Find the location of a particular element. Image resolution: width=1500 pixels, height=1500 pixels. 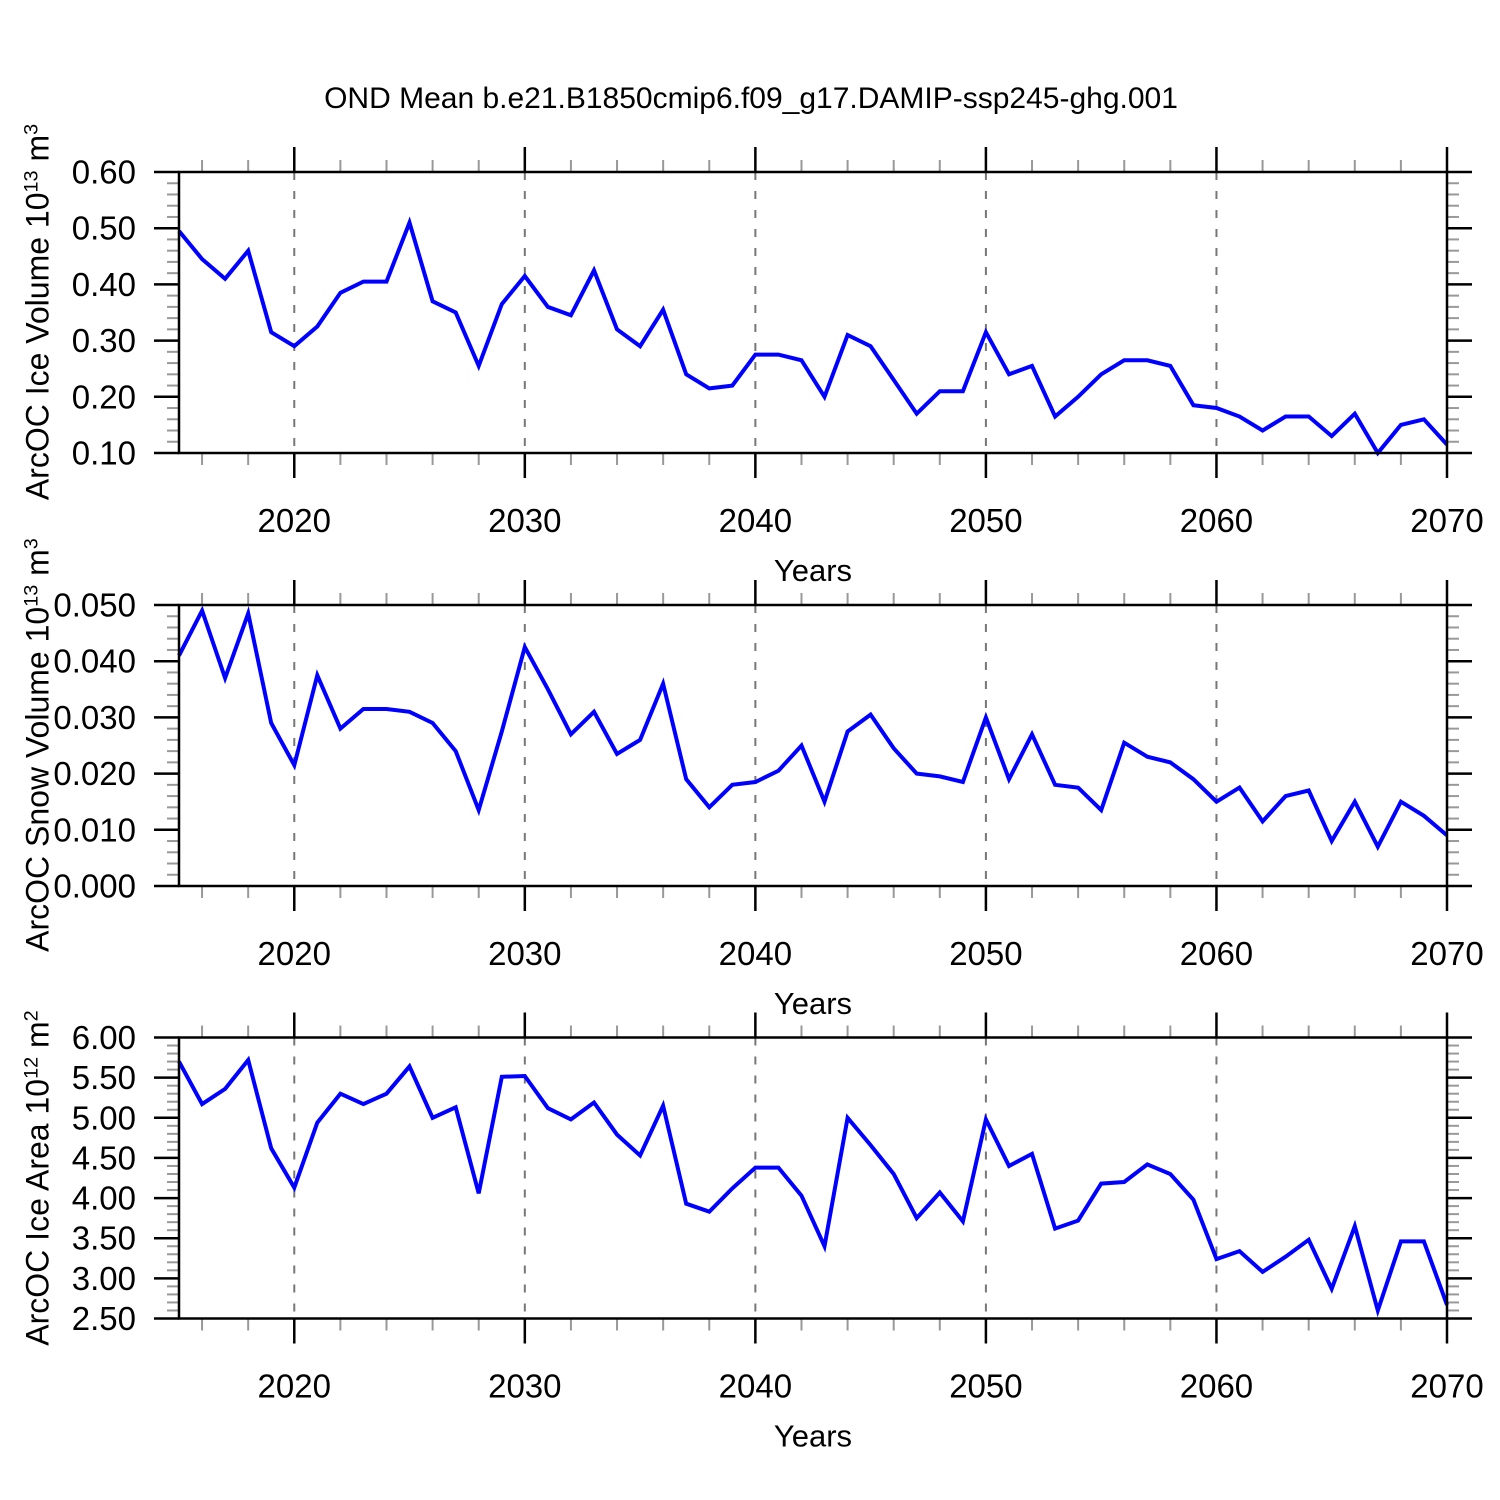

y-tick-label: 2.50 is located at coordinates (104, 1318).